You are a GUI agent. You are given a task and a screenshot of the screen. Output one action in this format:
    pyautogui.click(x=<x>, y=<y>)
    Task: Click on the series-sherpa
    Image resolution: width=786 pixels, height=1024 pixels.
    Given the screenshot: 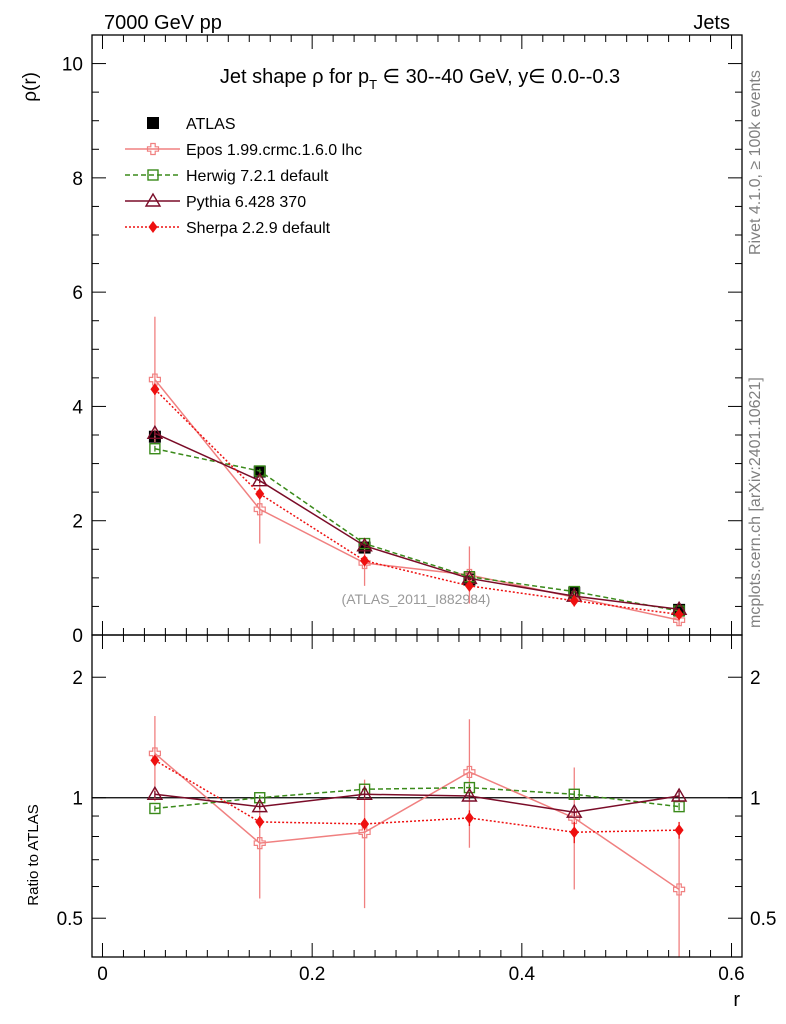 What is the action you would take?
    pyautogui.click(x=417, y=799)
    